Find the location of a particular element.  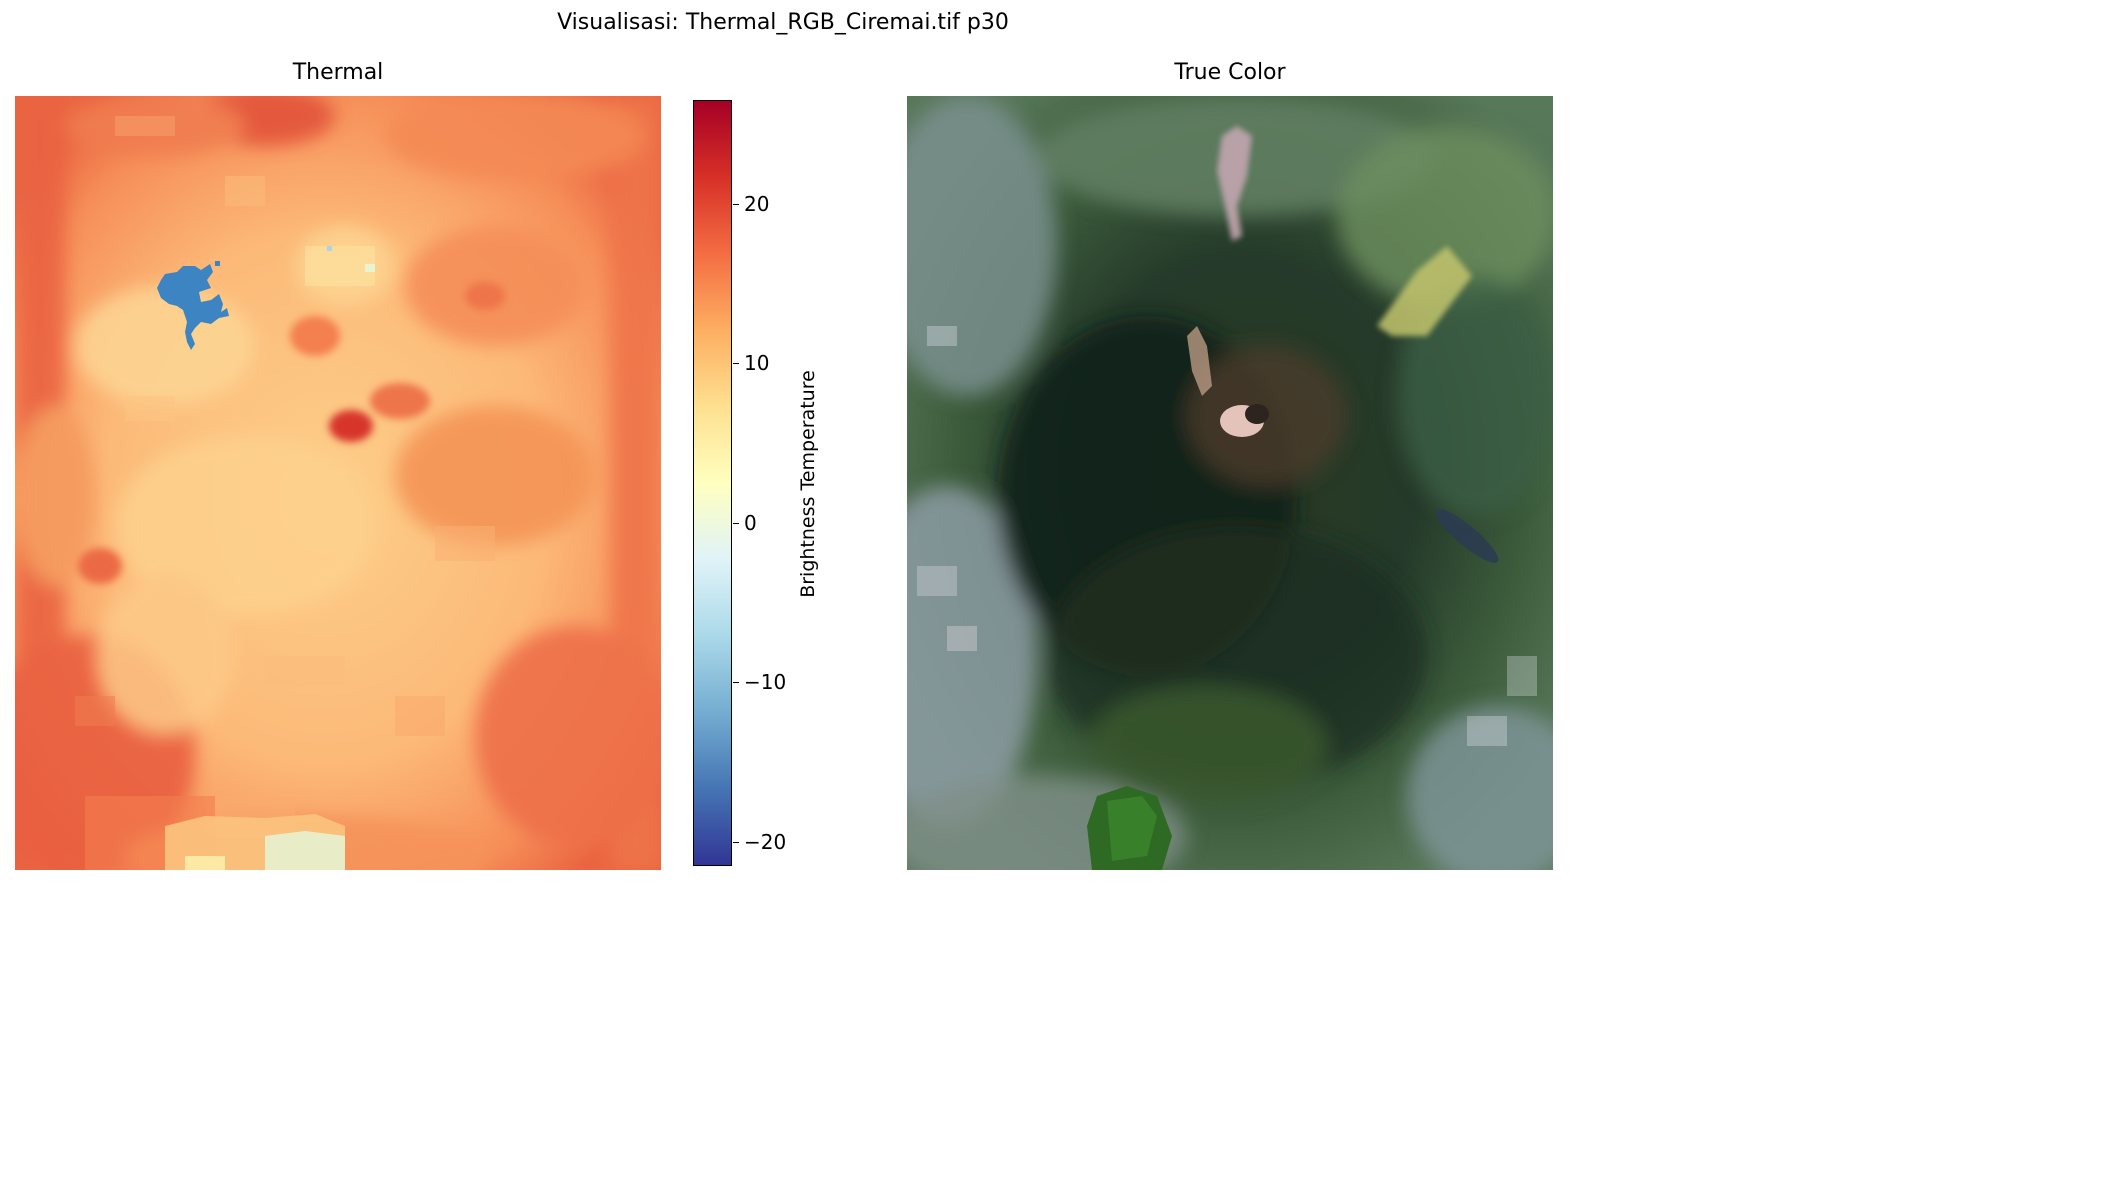

figure-title: Visualisasi: Thermal_RGB_Ciremai.tif p30 is located at coordinates (783, 22).